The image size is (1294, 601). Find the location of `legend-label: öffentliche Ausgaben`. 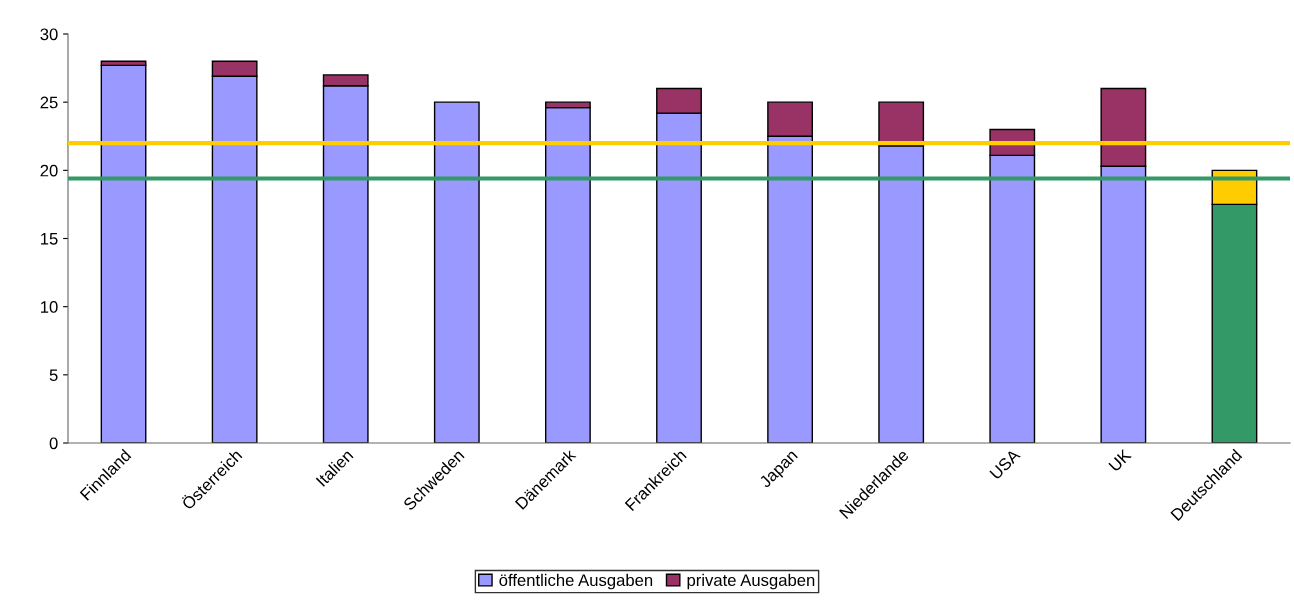

legend-label: öffentliche Ausgaben is located at coordinates (576, 581).